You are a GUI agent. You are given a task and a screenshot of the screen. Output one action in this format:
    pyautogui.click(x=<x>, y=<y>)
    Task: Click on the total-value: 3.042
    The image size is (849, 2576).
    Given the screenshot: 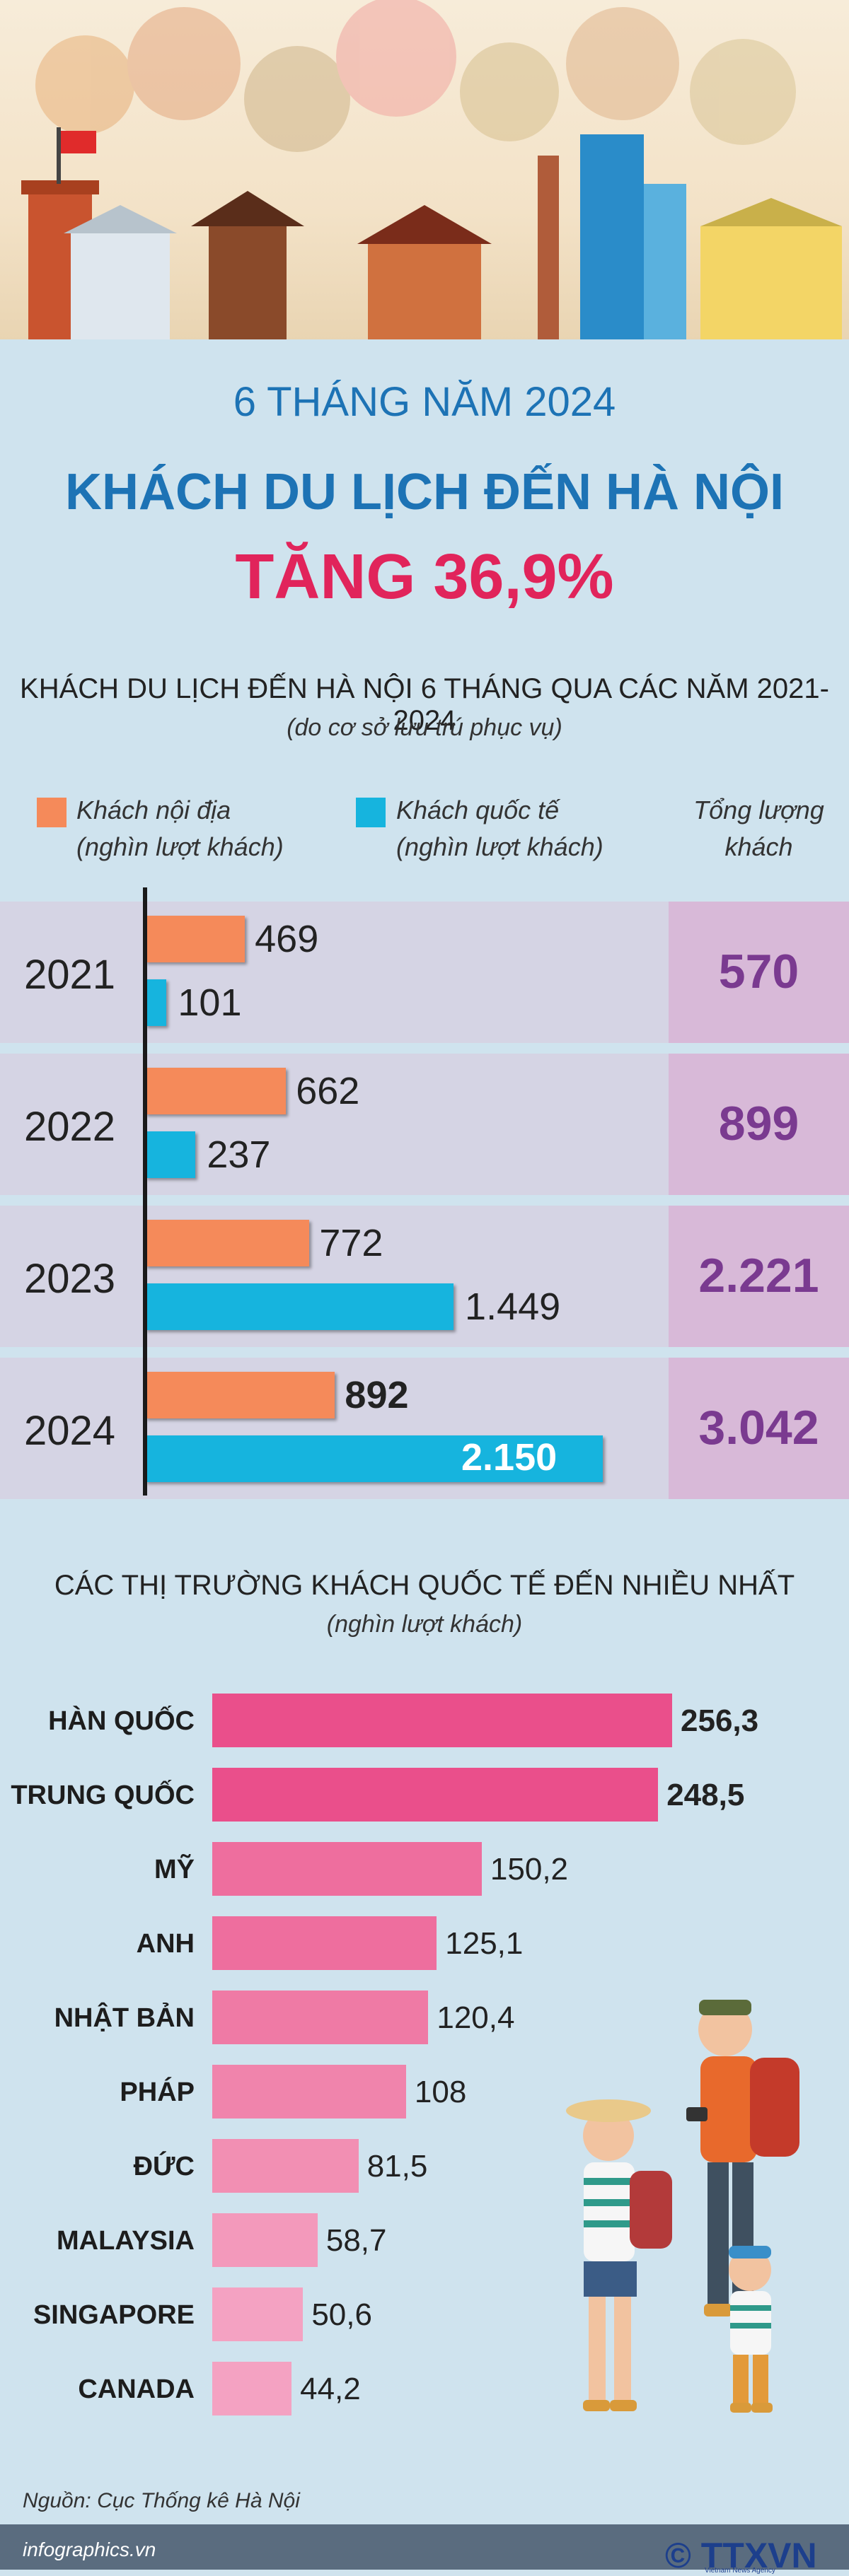 What is the action you would take?
    pyautogui.click(x=758, y=1428)
    